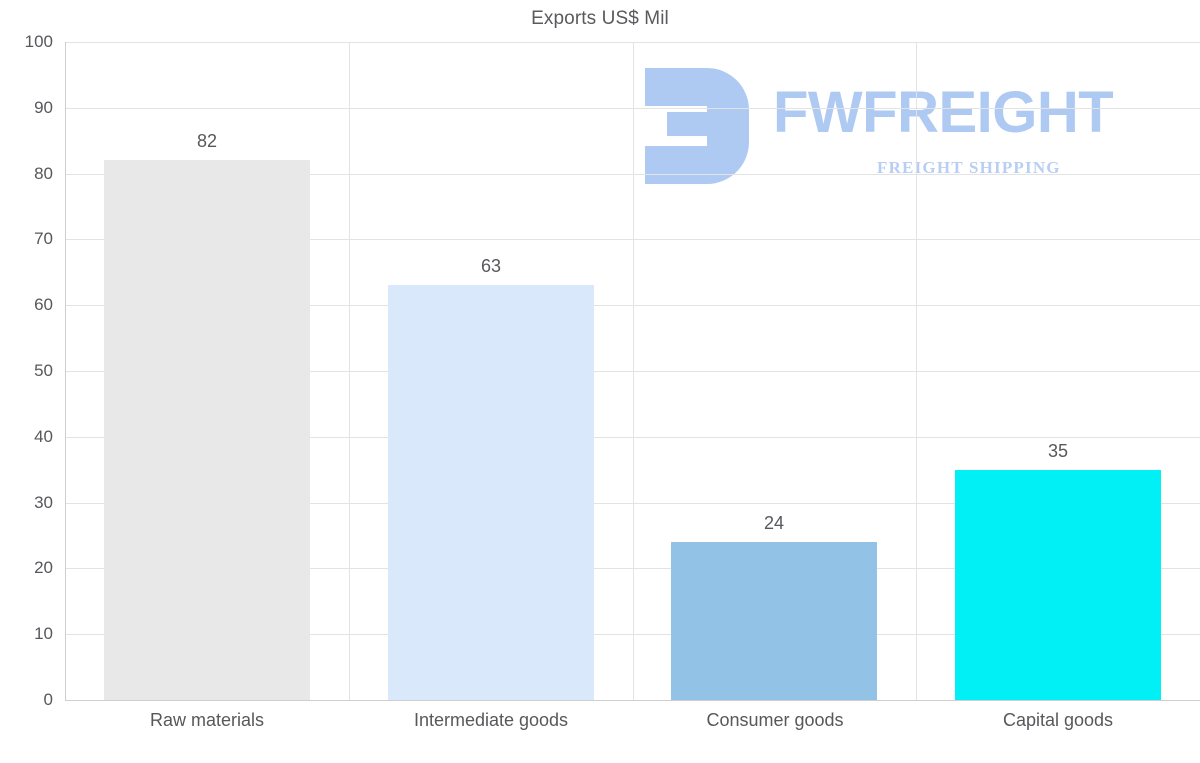  I want to click on y-axis-tick-label: 60, so click(43, 305).